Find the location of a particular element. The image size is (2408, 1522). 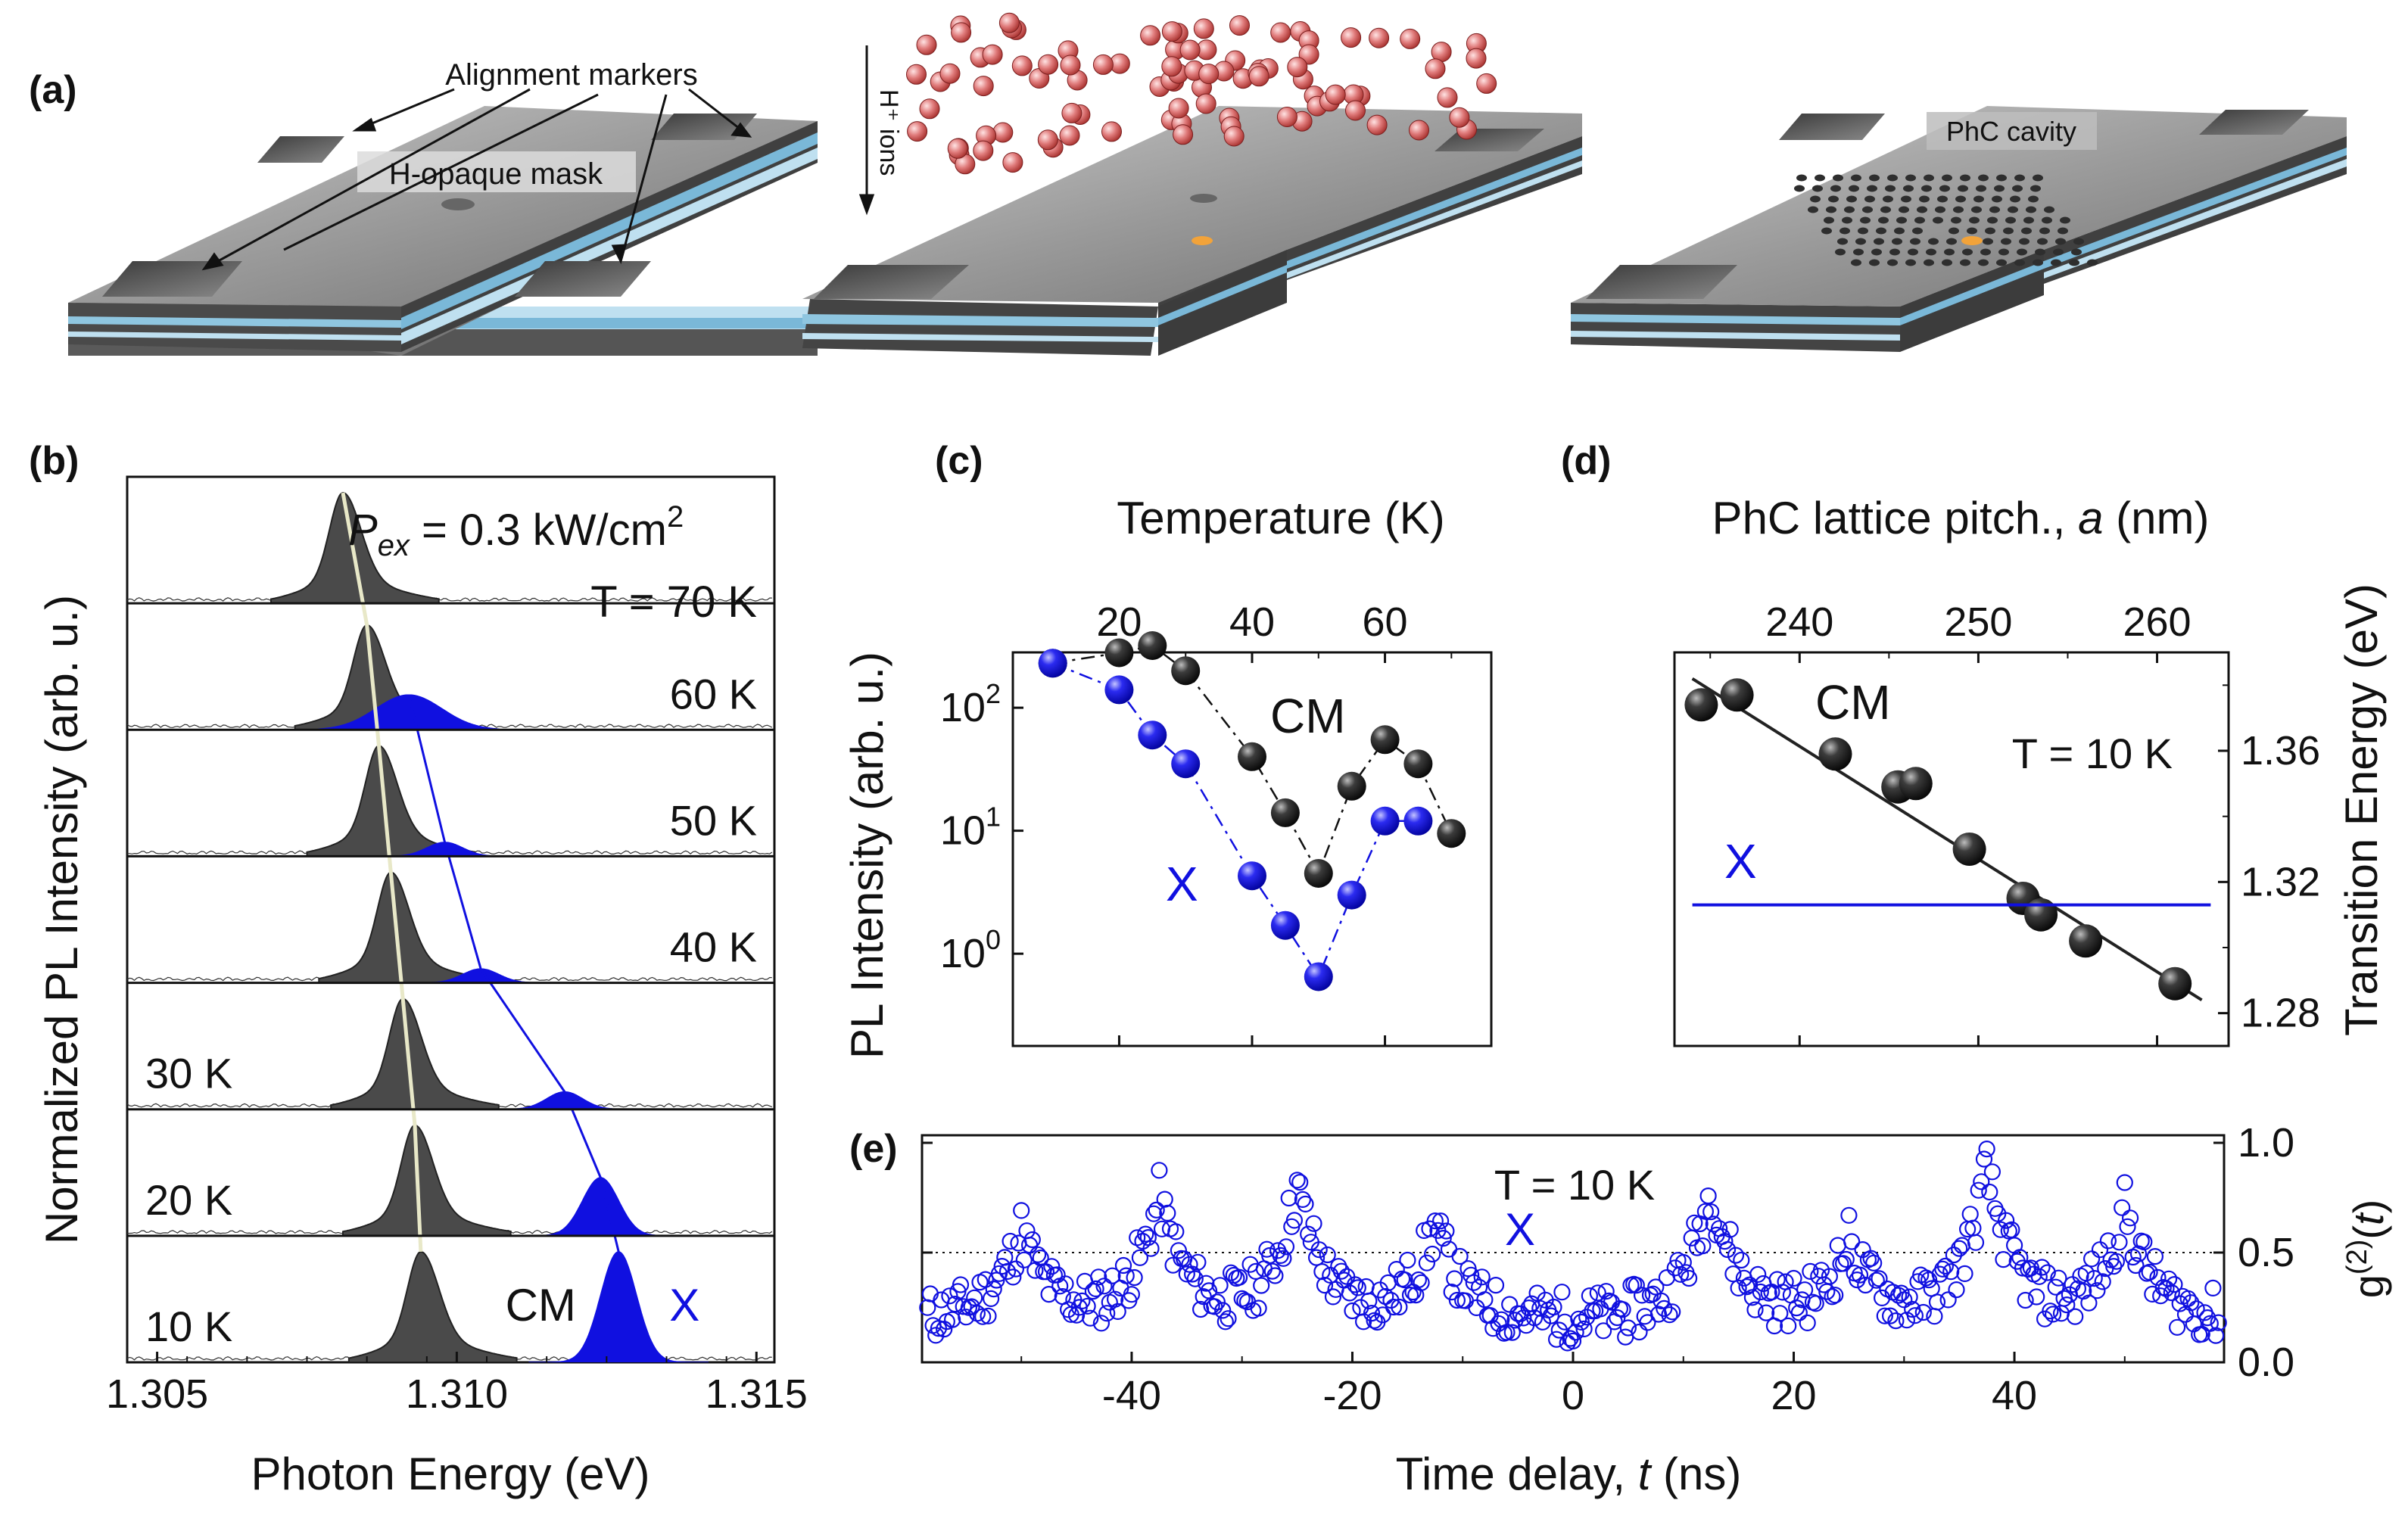

panel-b-label: (b) is located at coordinates (54, 461).